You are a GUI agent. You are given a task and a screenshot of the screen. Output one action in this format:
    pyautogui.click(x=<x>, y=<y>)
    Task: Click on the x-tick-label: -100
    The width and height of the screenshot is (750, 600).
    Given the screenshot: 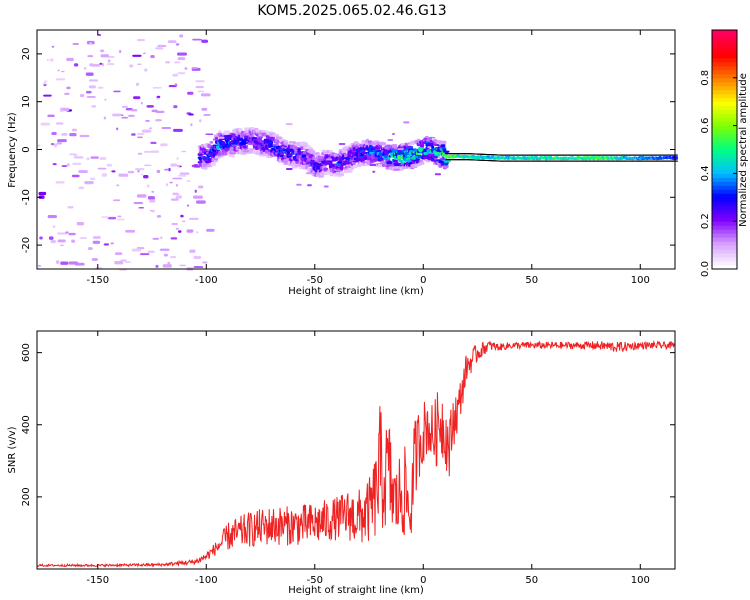 What is the action you would take?
    pyautogui.click(x=206, y=280)
    